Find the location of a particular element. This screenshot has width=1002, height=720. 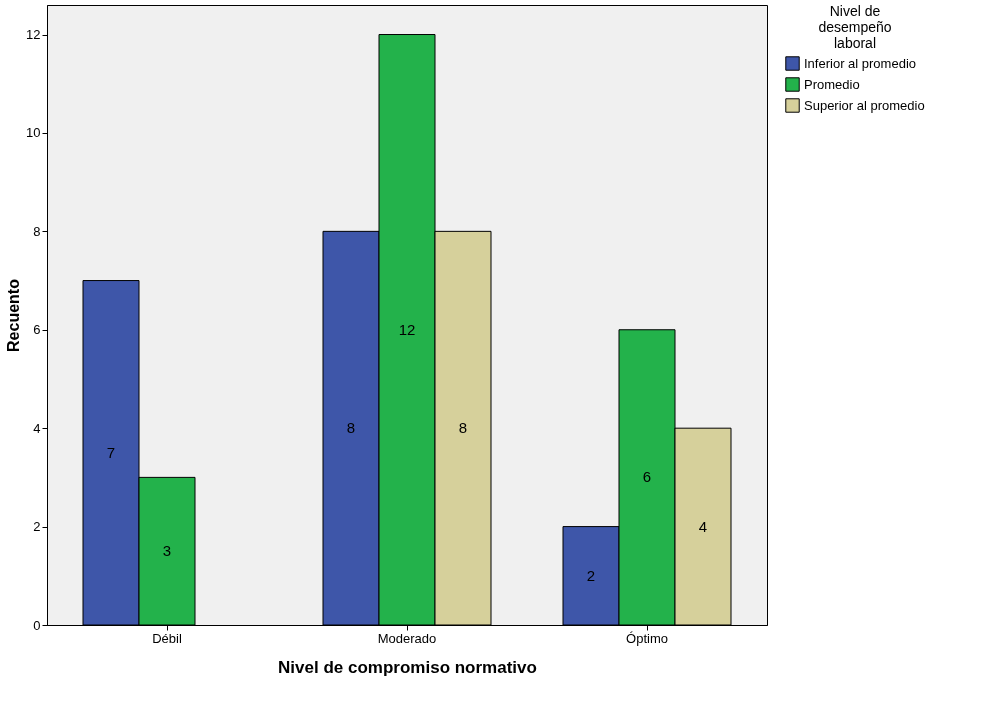

x-tick-label: Débil is located at coordinates (167, 638).